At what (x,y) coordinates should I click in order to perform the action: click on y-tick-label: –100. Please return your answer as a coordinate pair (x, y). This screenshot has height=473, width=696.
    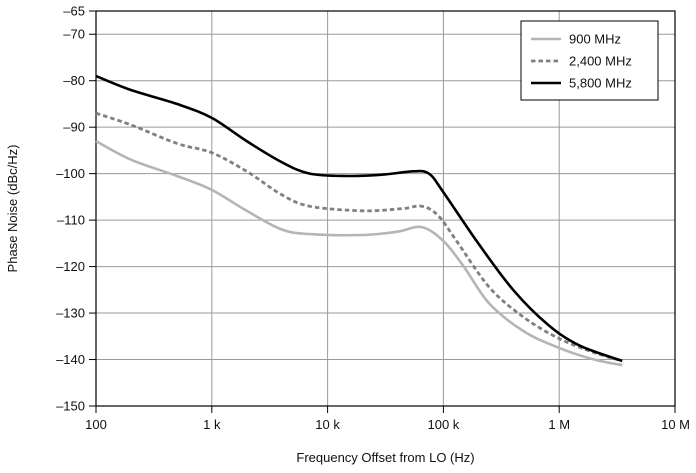
    Looking at the image, I should click on (70, 173).